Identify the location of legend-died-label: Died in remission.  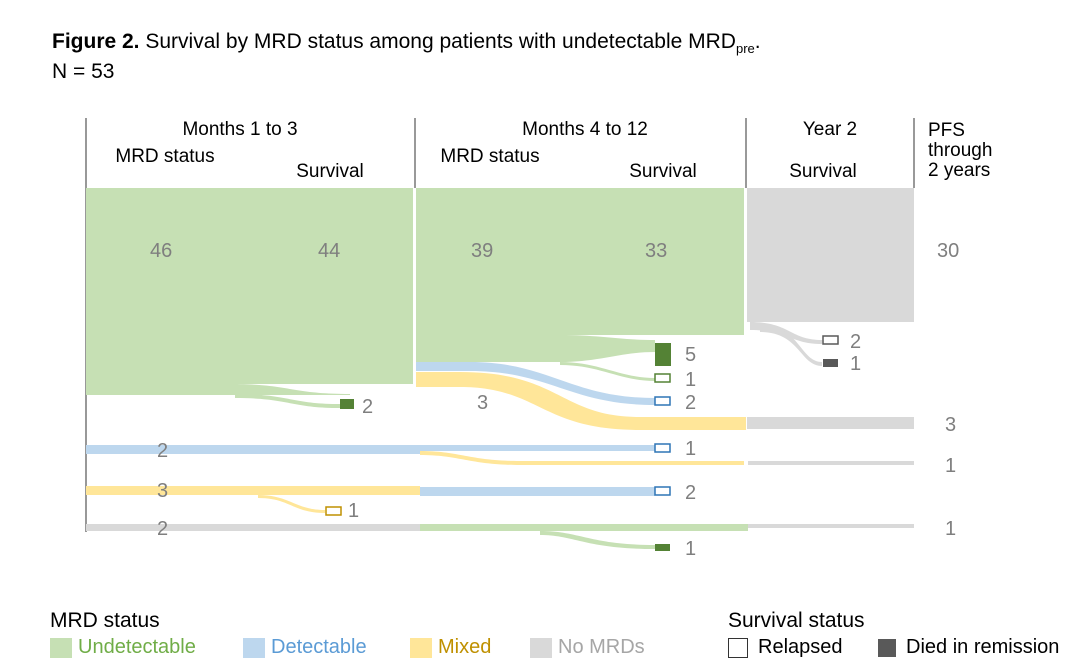
(983, 647).